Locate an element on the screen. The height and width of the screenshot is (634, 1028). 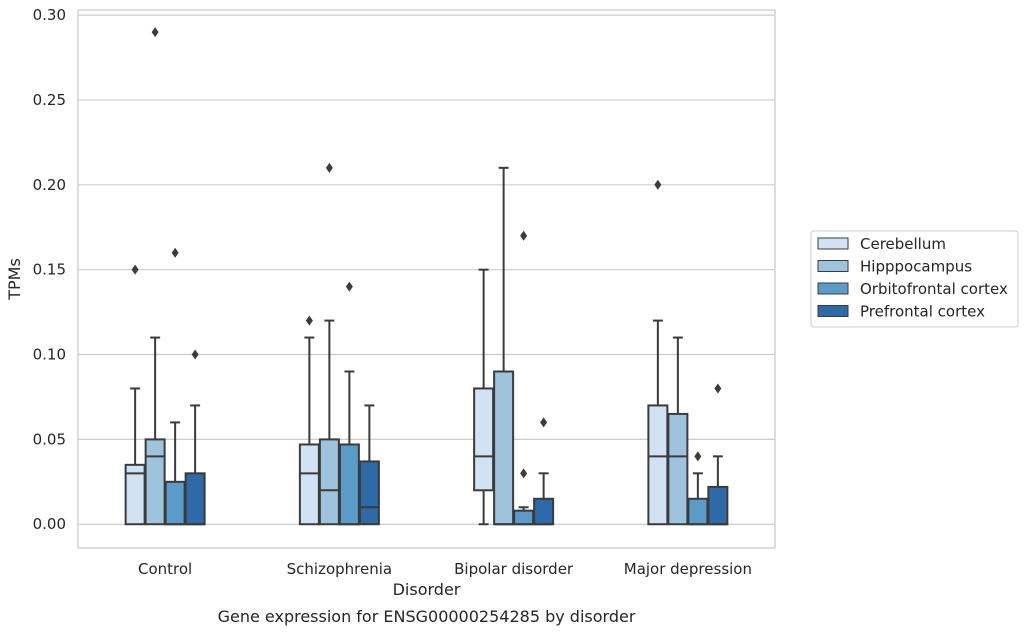
y-tick-label-6: 0.30 is located at coordinates (49, 15).